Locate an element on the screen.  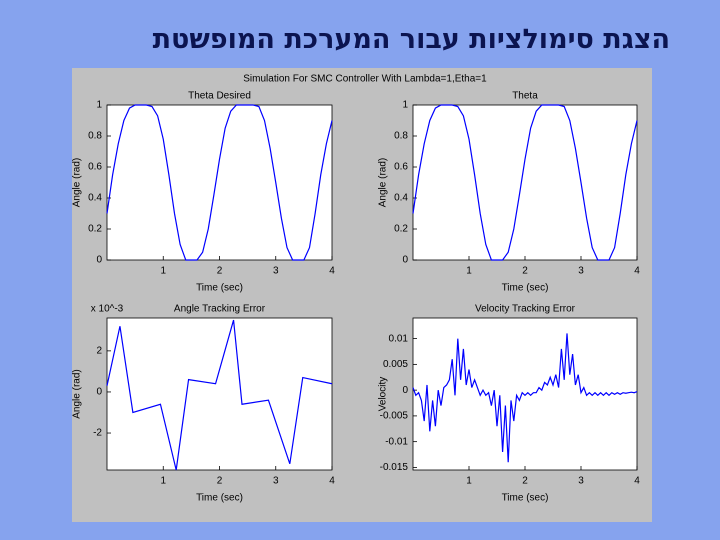
plot-title: Theta is located at coordinates (525, 96).